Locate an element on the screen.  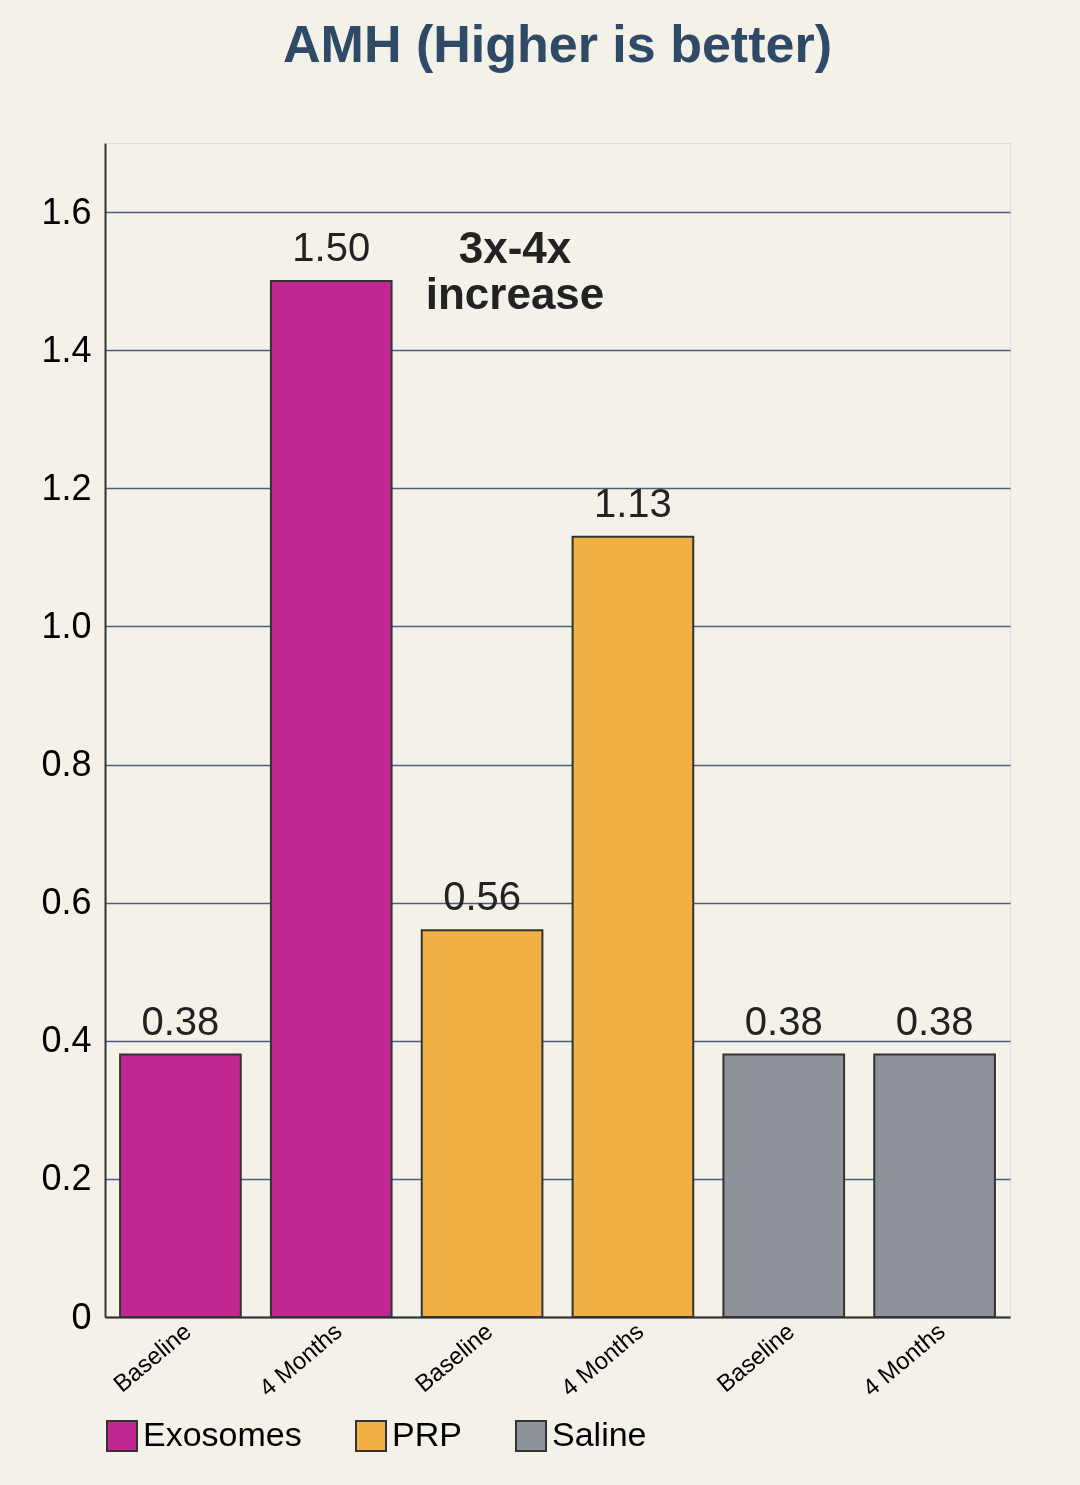
y-tick-label: 1.2 is located at coordinates (66, 487).